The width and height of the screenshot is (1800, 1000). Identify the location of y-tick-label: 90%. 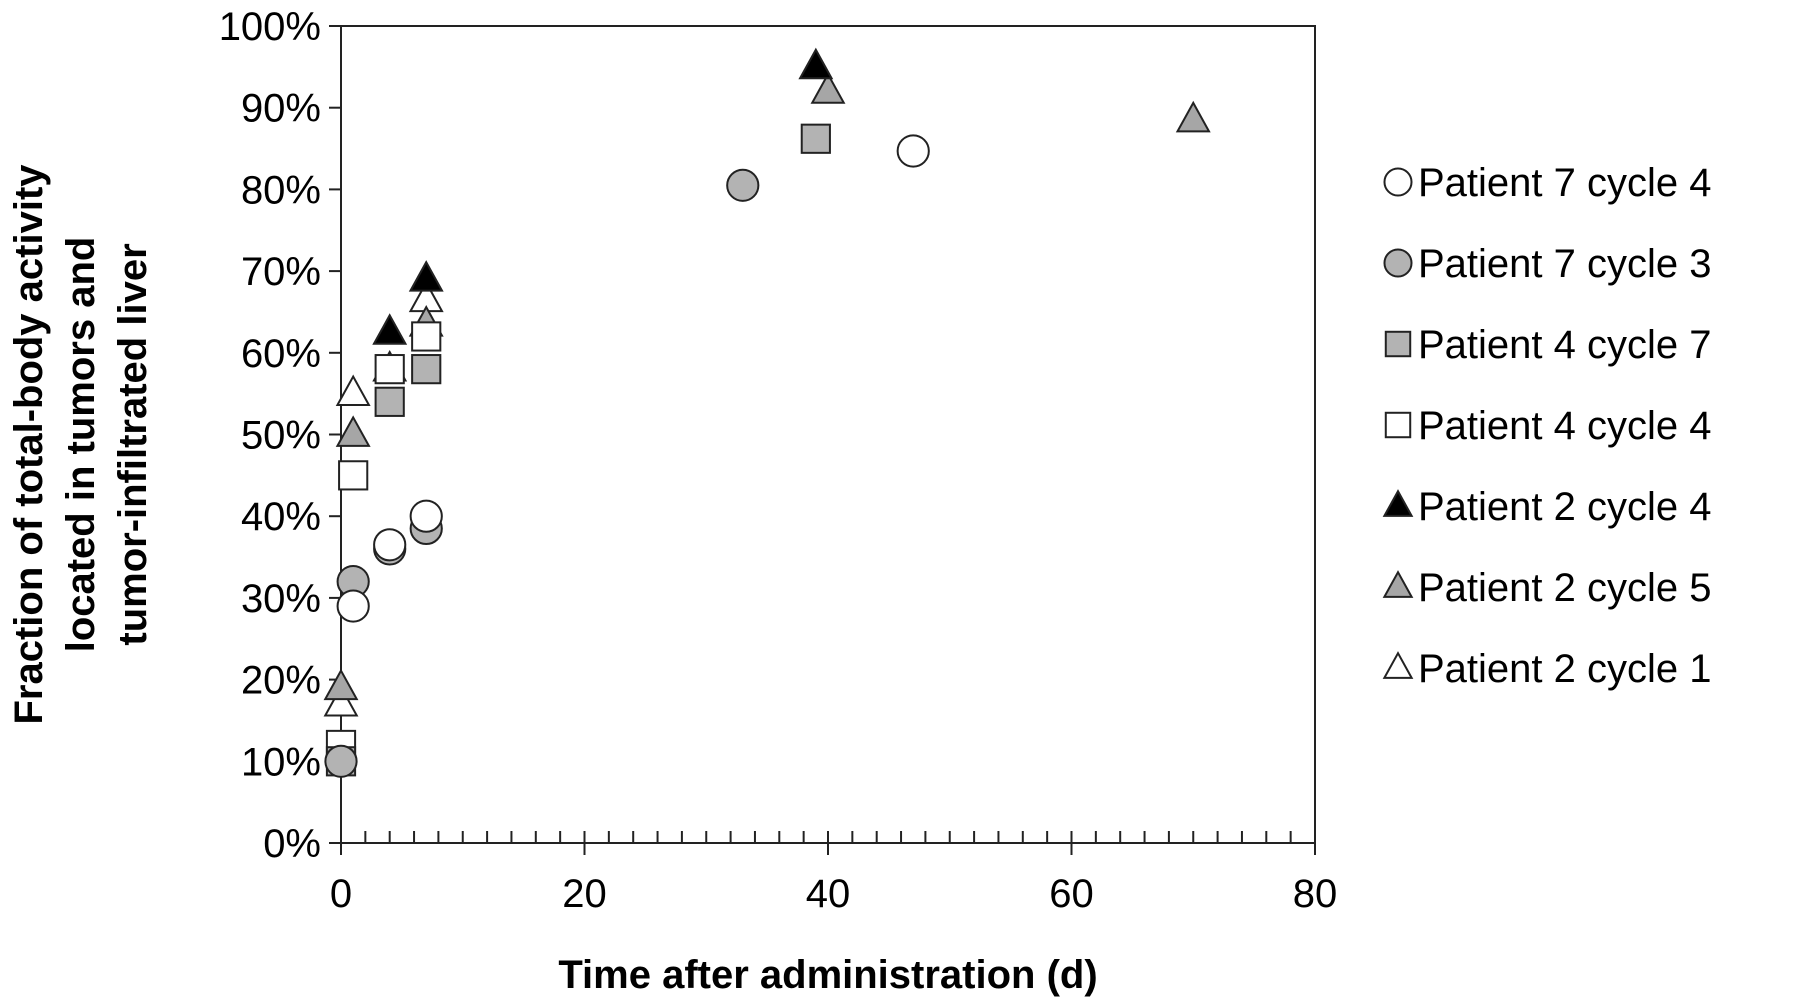
(281, 109).